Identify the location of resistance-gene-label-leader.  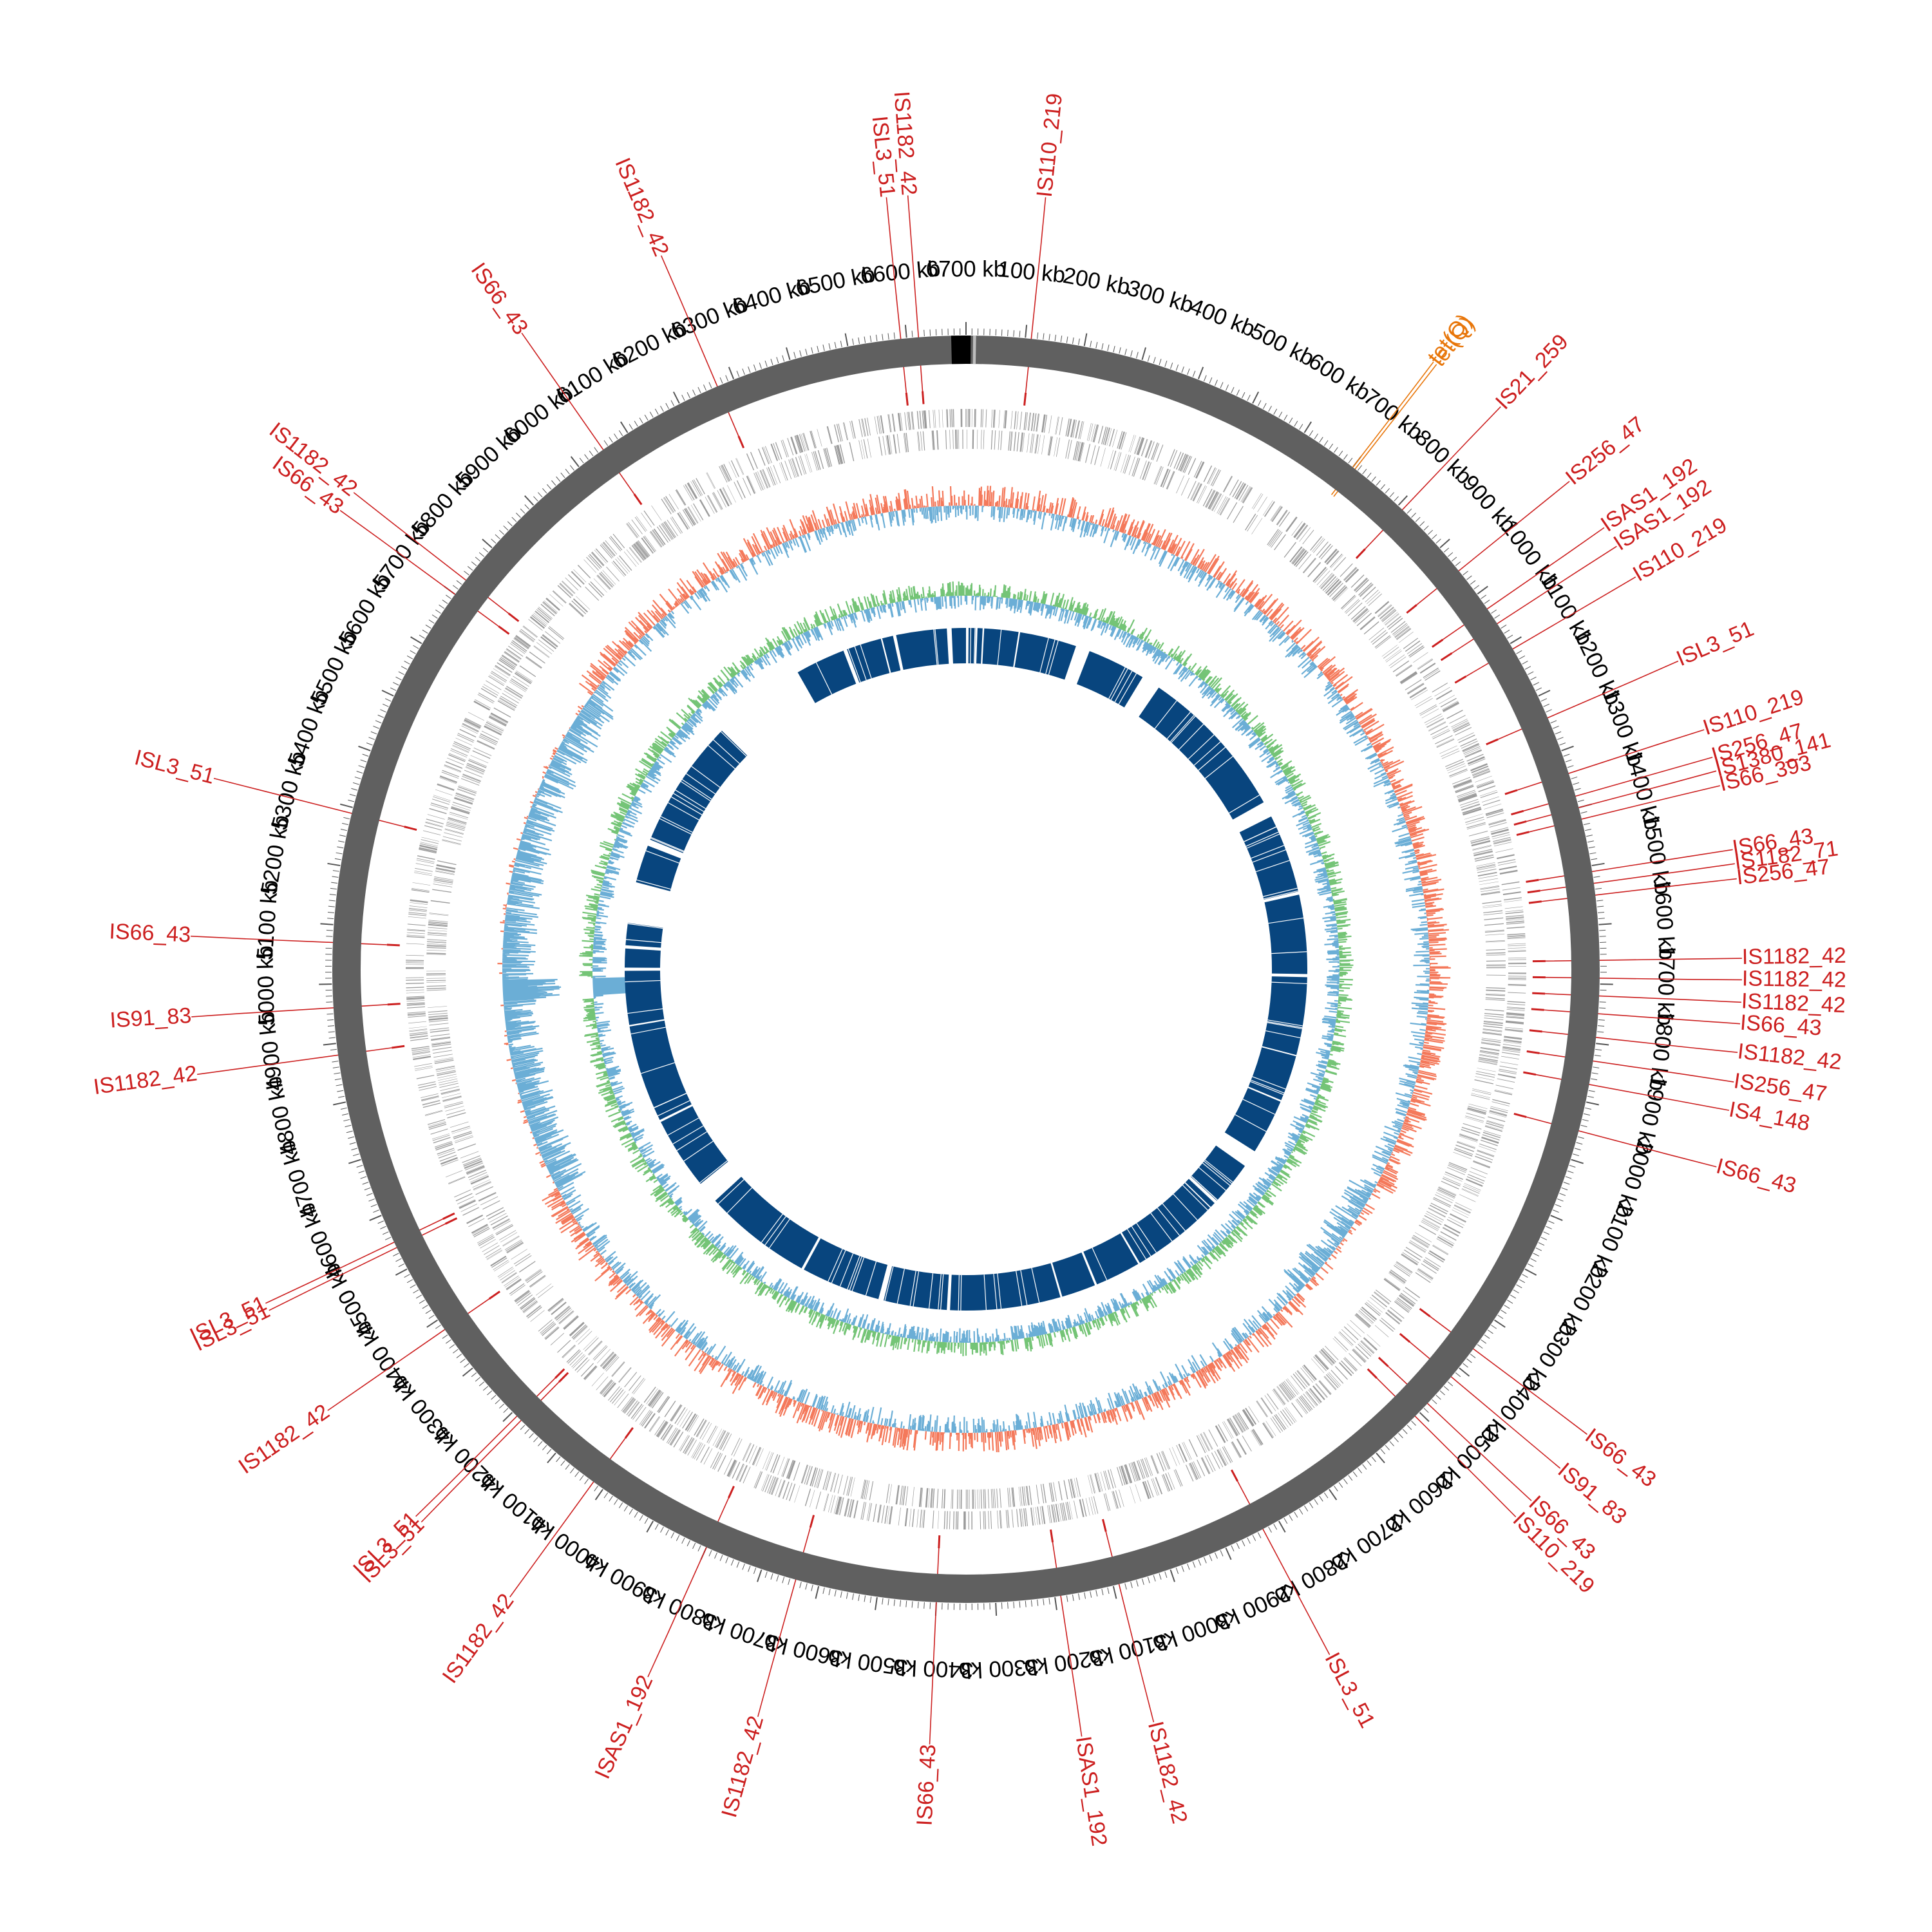
(1385, 431).